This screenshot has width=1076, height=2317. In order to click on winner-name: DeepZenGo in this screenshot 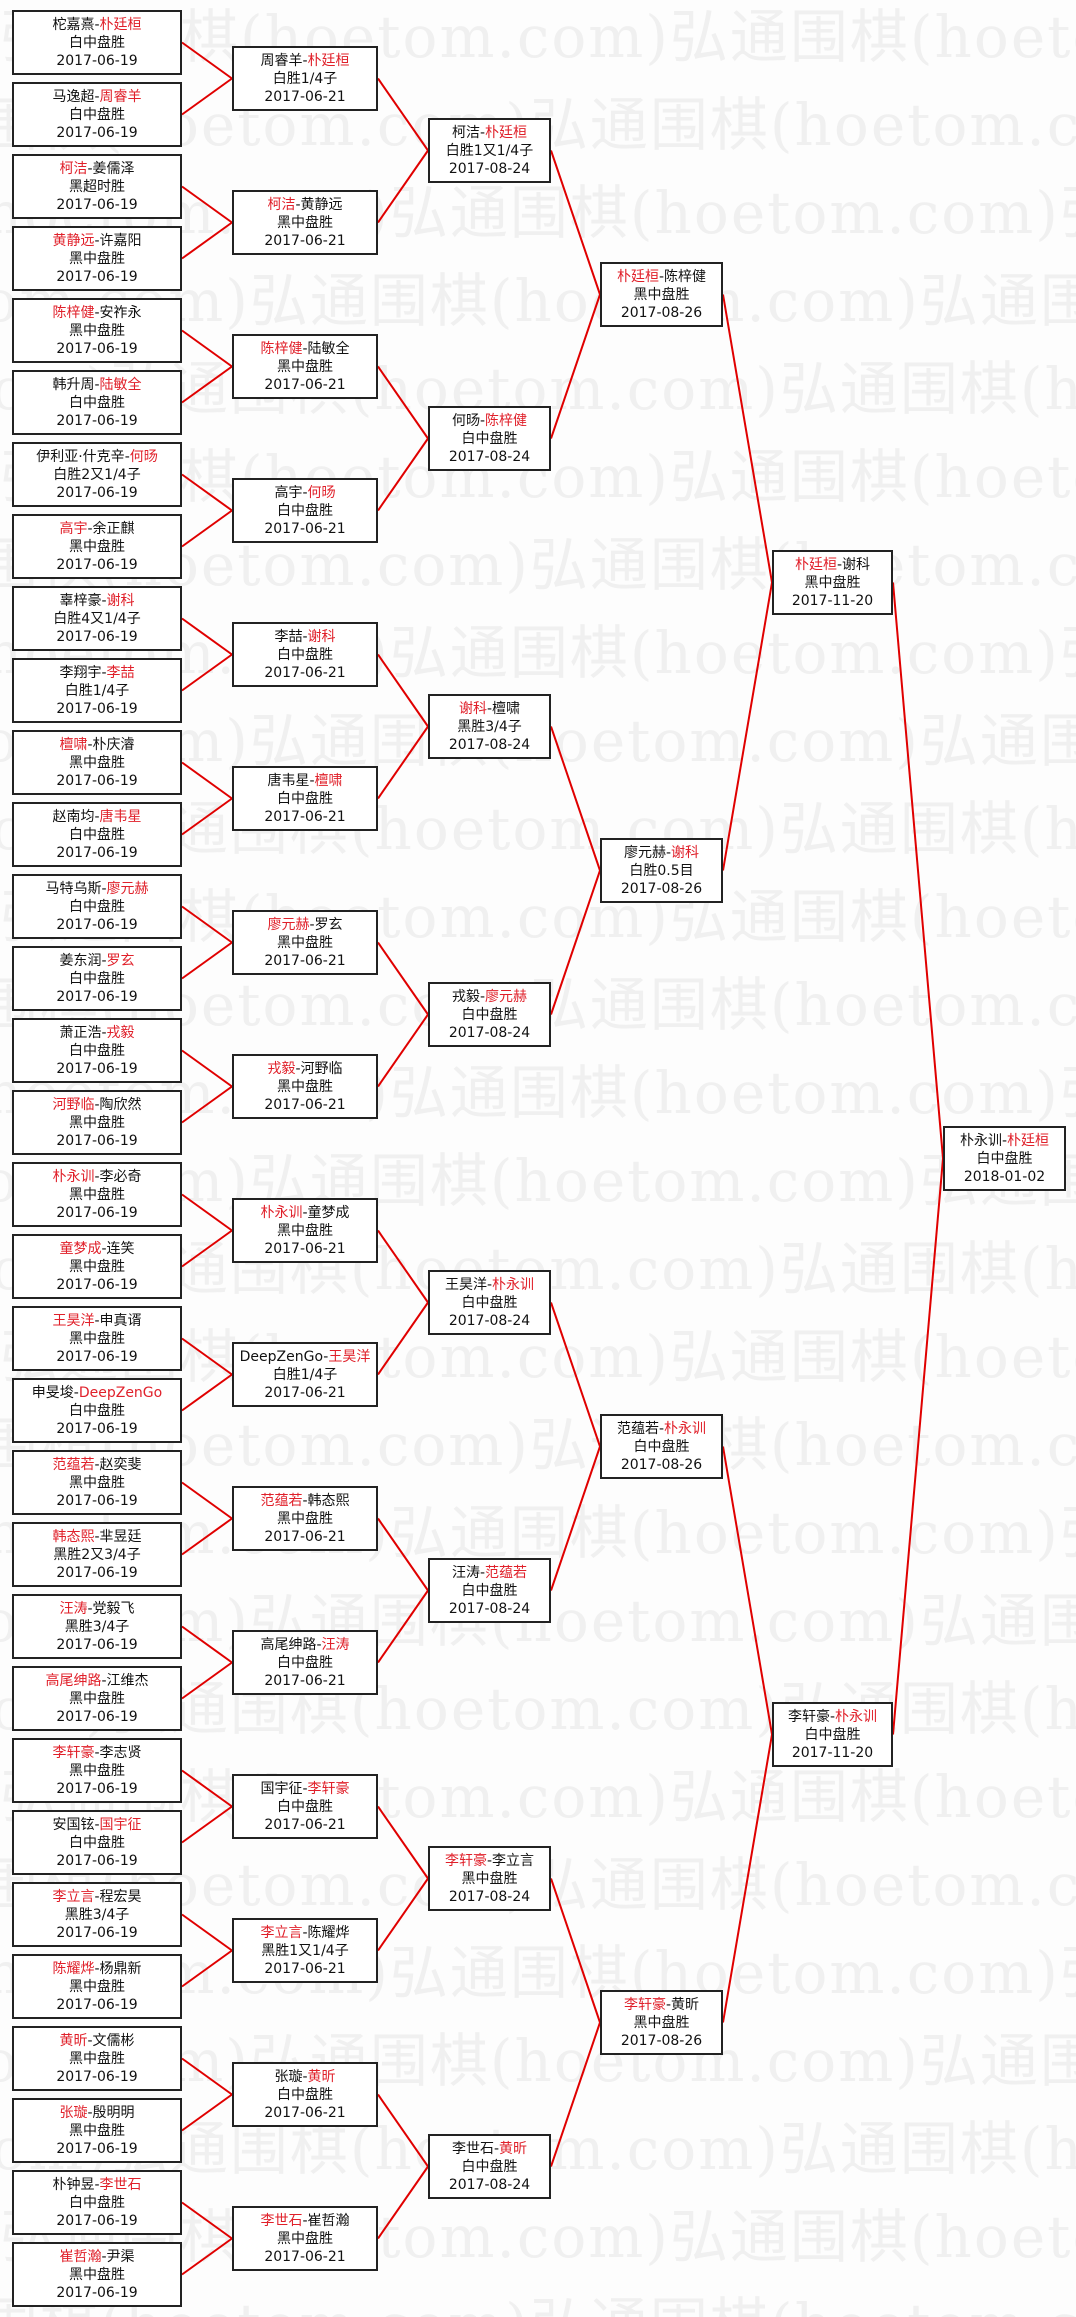, I will do `click(120, 1392)`.